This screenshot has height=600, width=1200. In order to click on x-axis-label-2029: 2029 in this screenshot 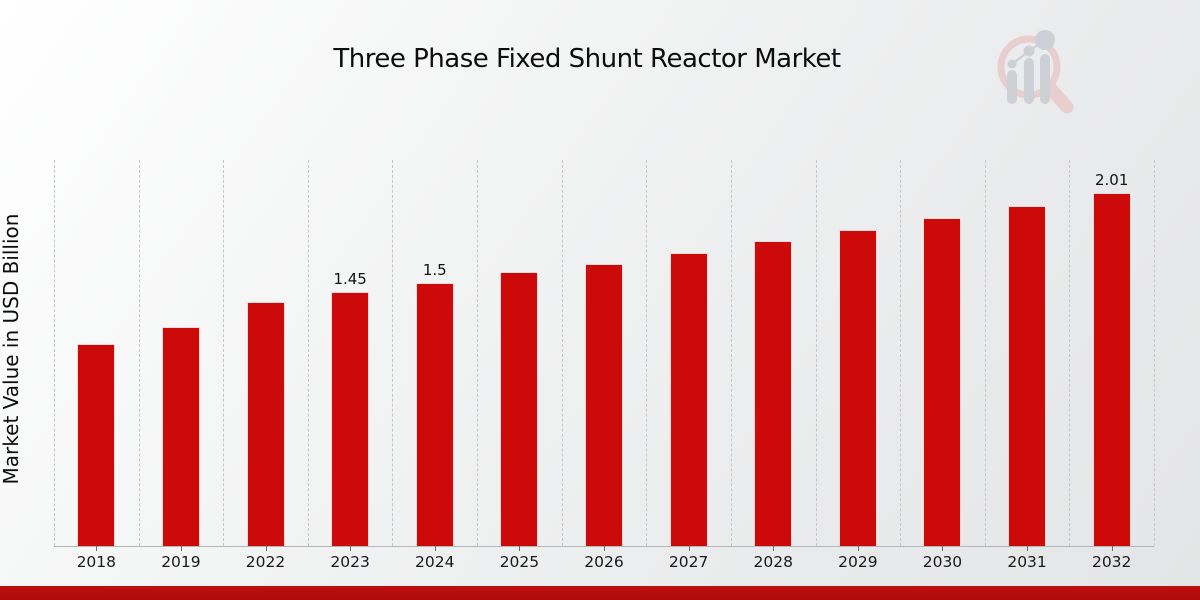, I will do `click(858, 562)`.